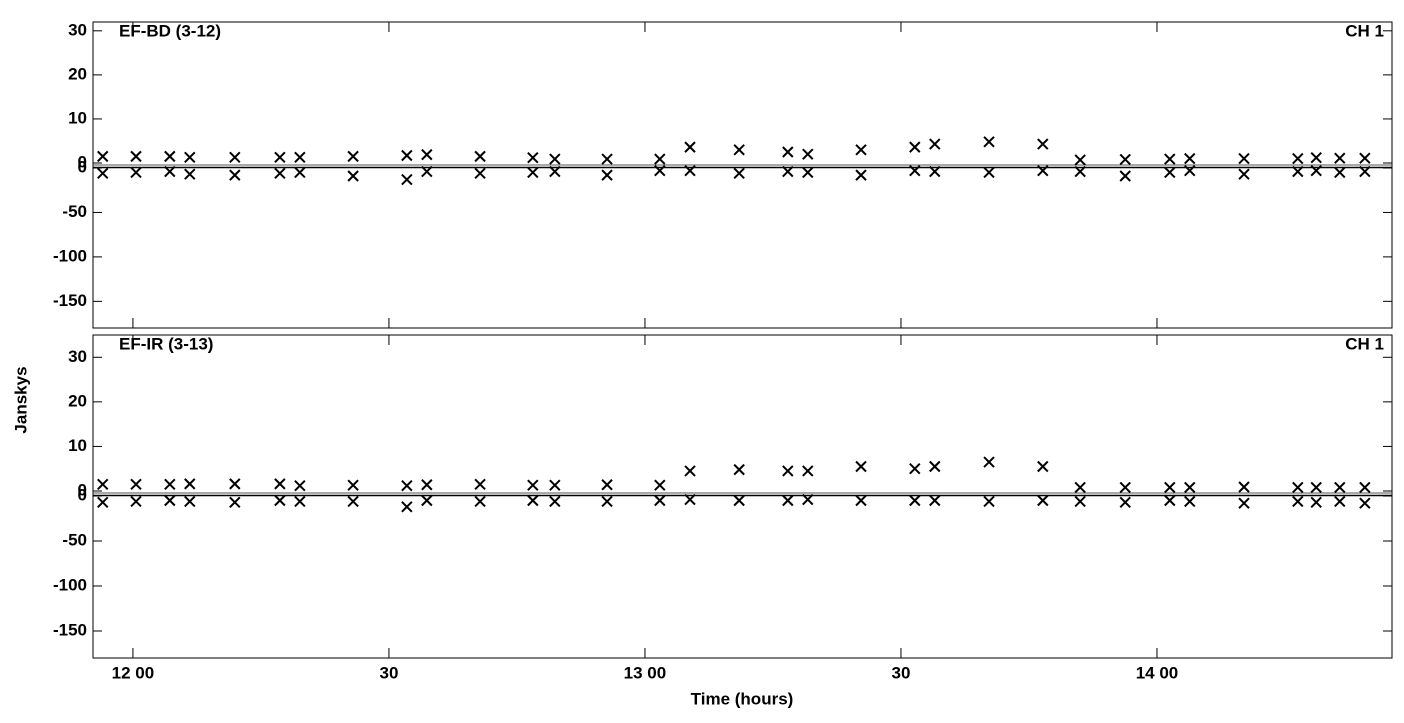  Describe the element at coordinates (1364, 30) in the screenshot. I see `channel-label: CH 1` at that location.